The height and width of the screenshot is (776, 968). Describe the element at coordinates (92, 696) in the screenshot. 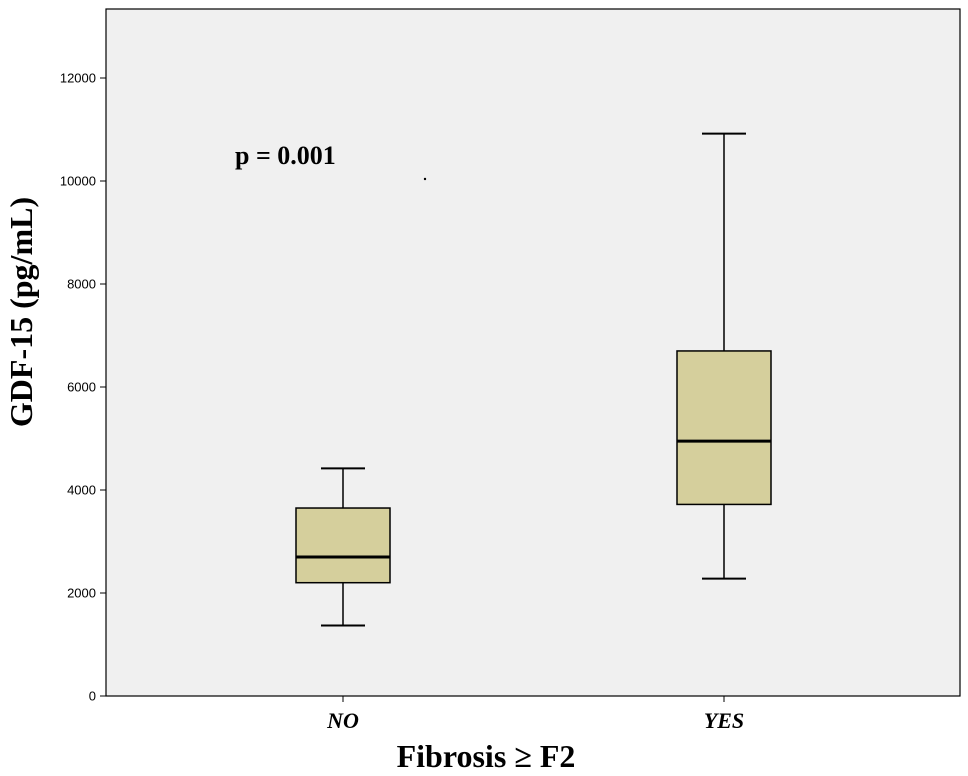

I see `y-tick-label: 0` at that location.